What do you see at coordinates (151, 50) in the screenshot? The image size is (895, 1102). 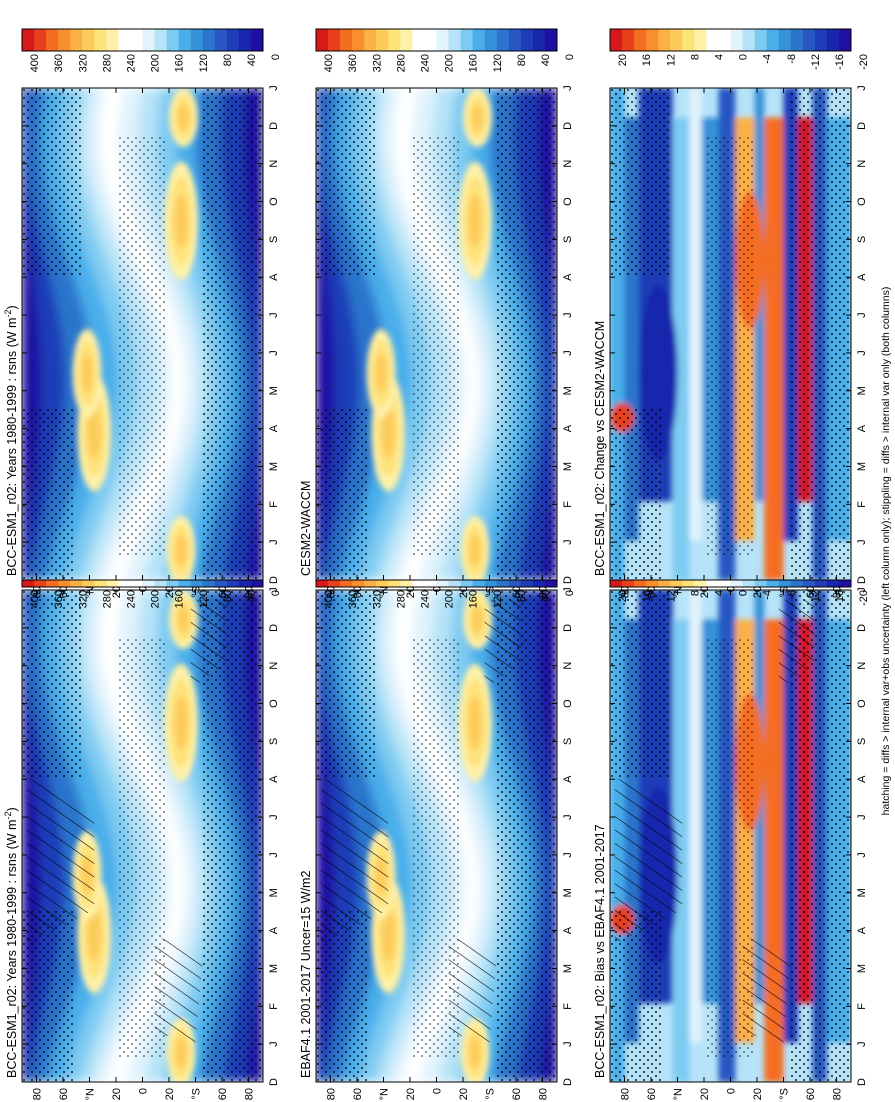 I see `colorbar: 400 360 320 280 240 200 160 120 80 40 0` at bounding box center [151, 50].